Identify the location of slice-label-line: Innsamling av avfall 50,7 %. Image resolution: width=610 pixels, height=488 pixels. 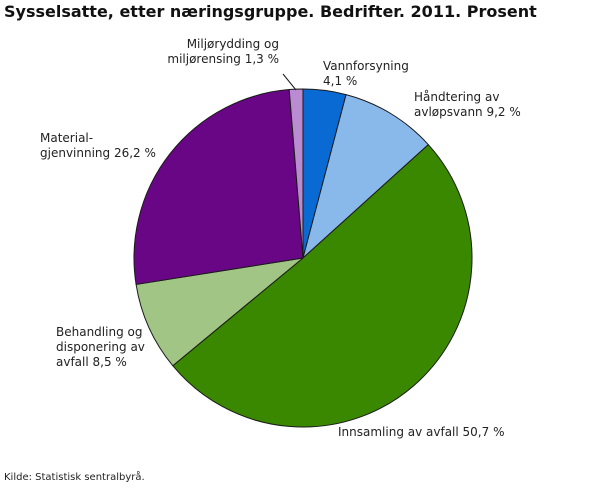
(421, 432).